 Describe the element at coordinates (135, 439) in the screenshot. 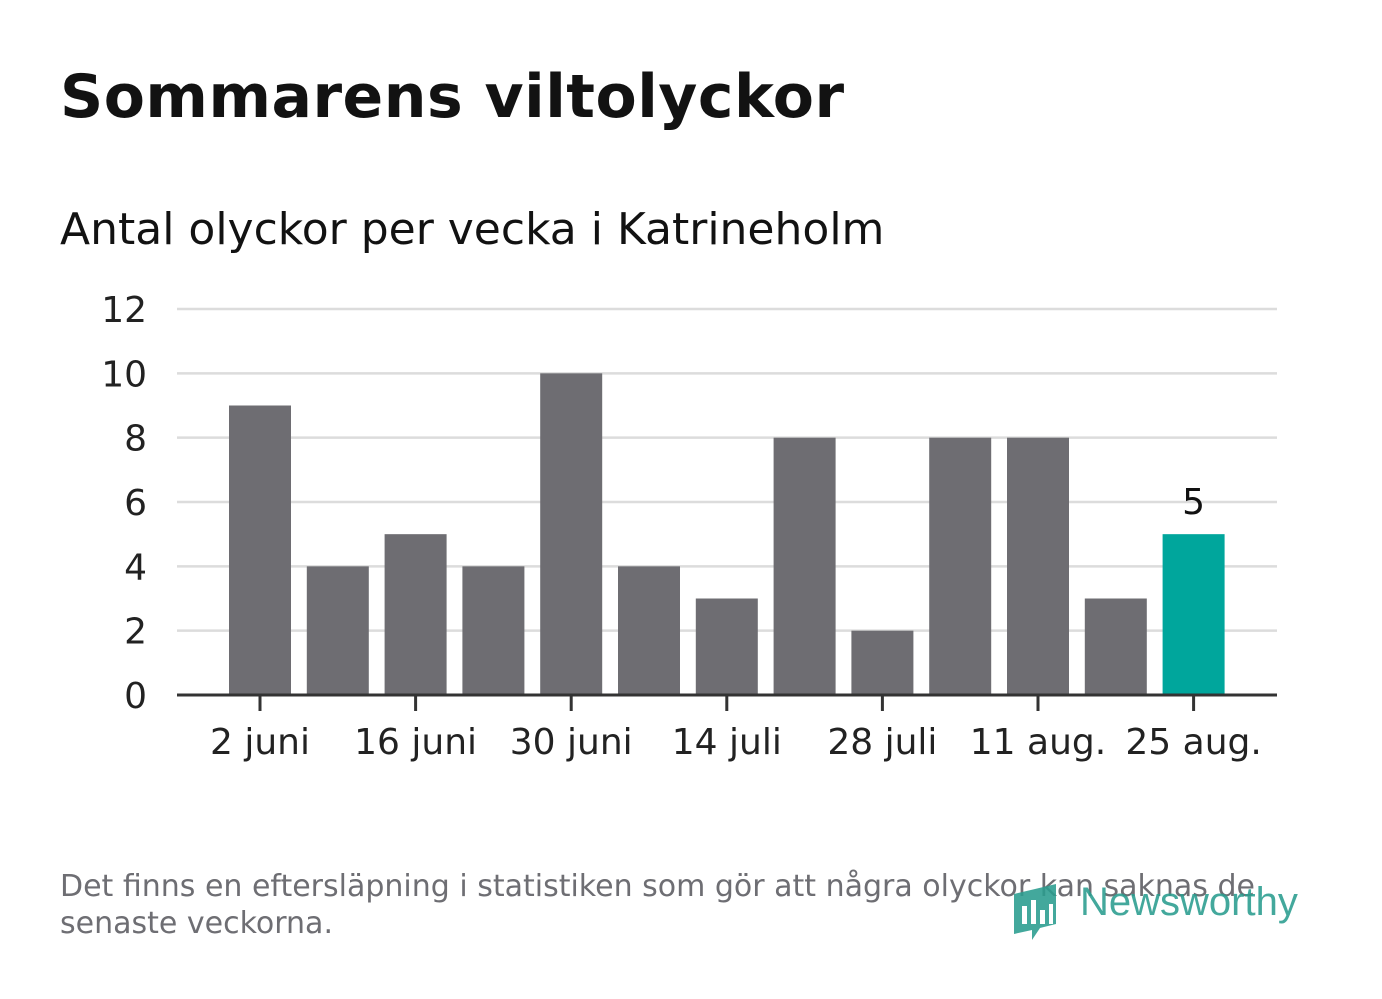

I see `y-tick-label: 8` at that location.